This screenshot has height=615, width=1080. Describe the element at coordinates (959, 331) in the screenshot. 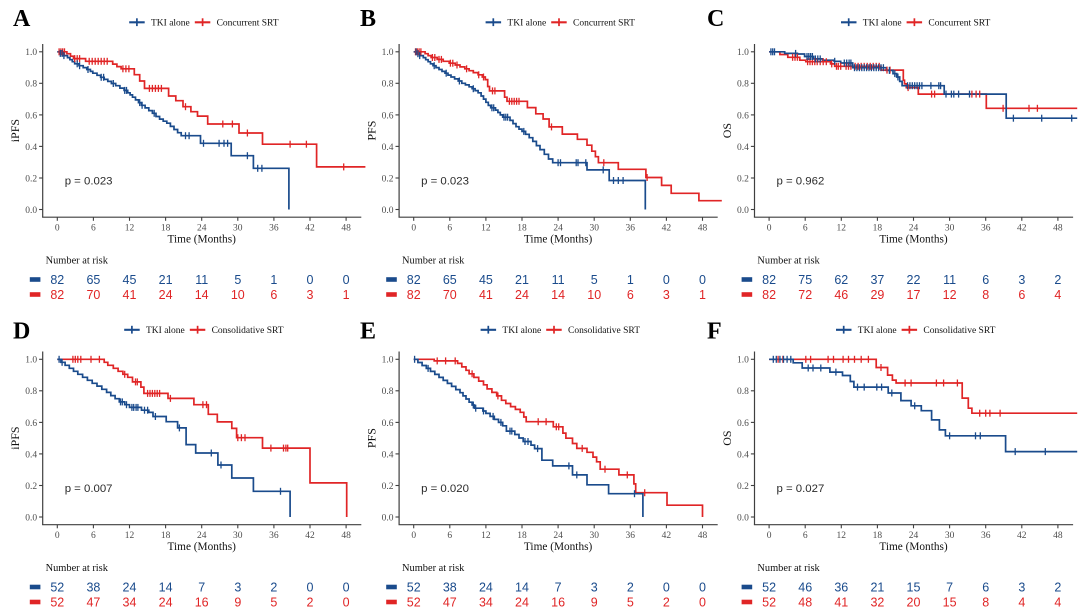

I see `svg-text: Consolidative SRT` at that location.